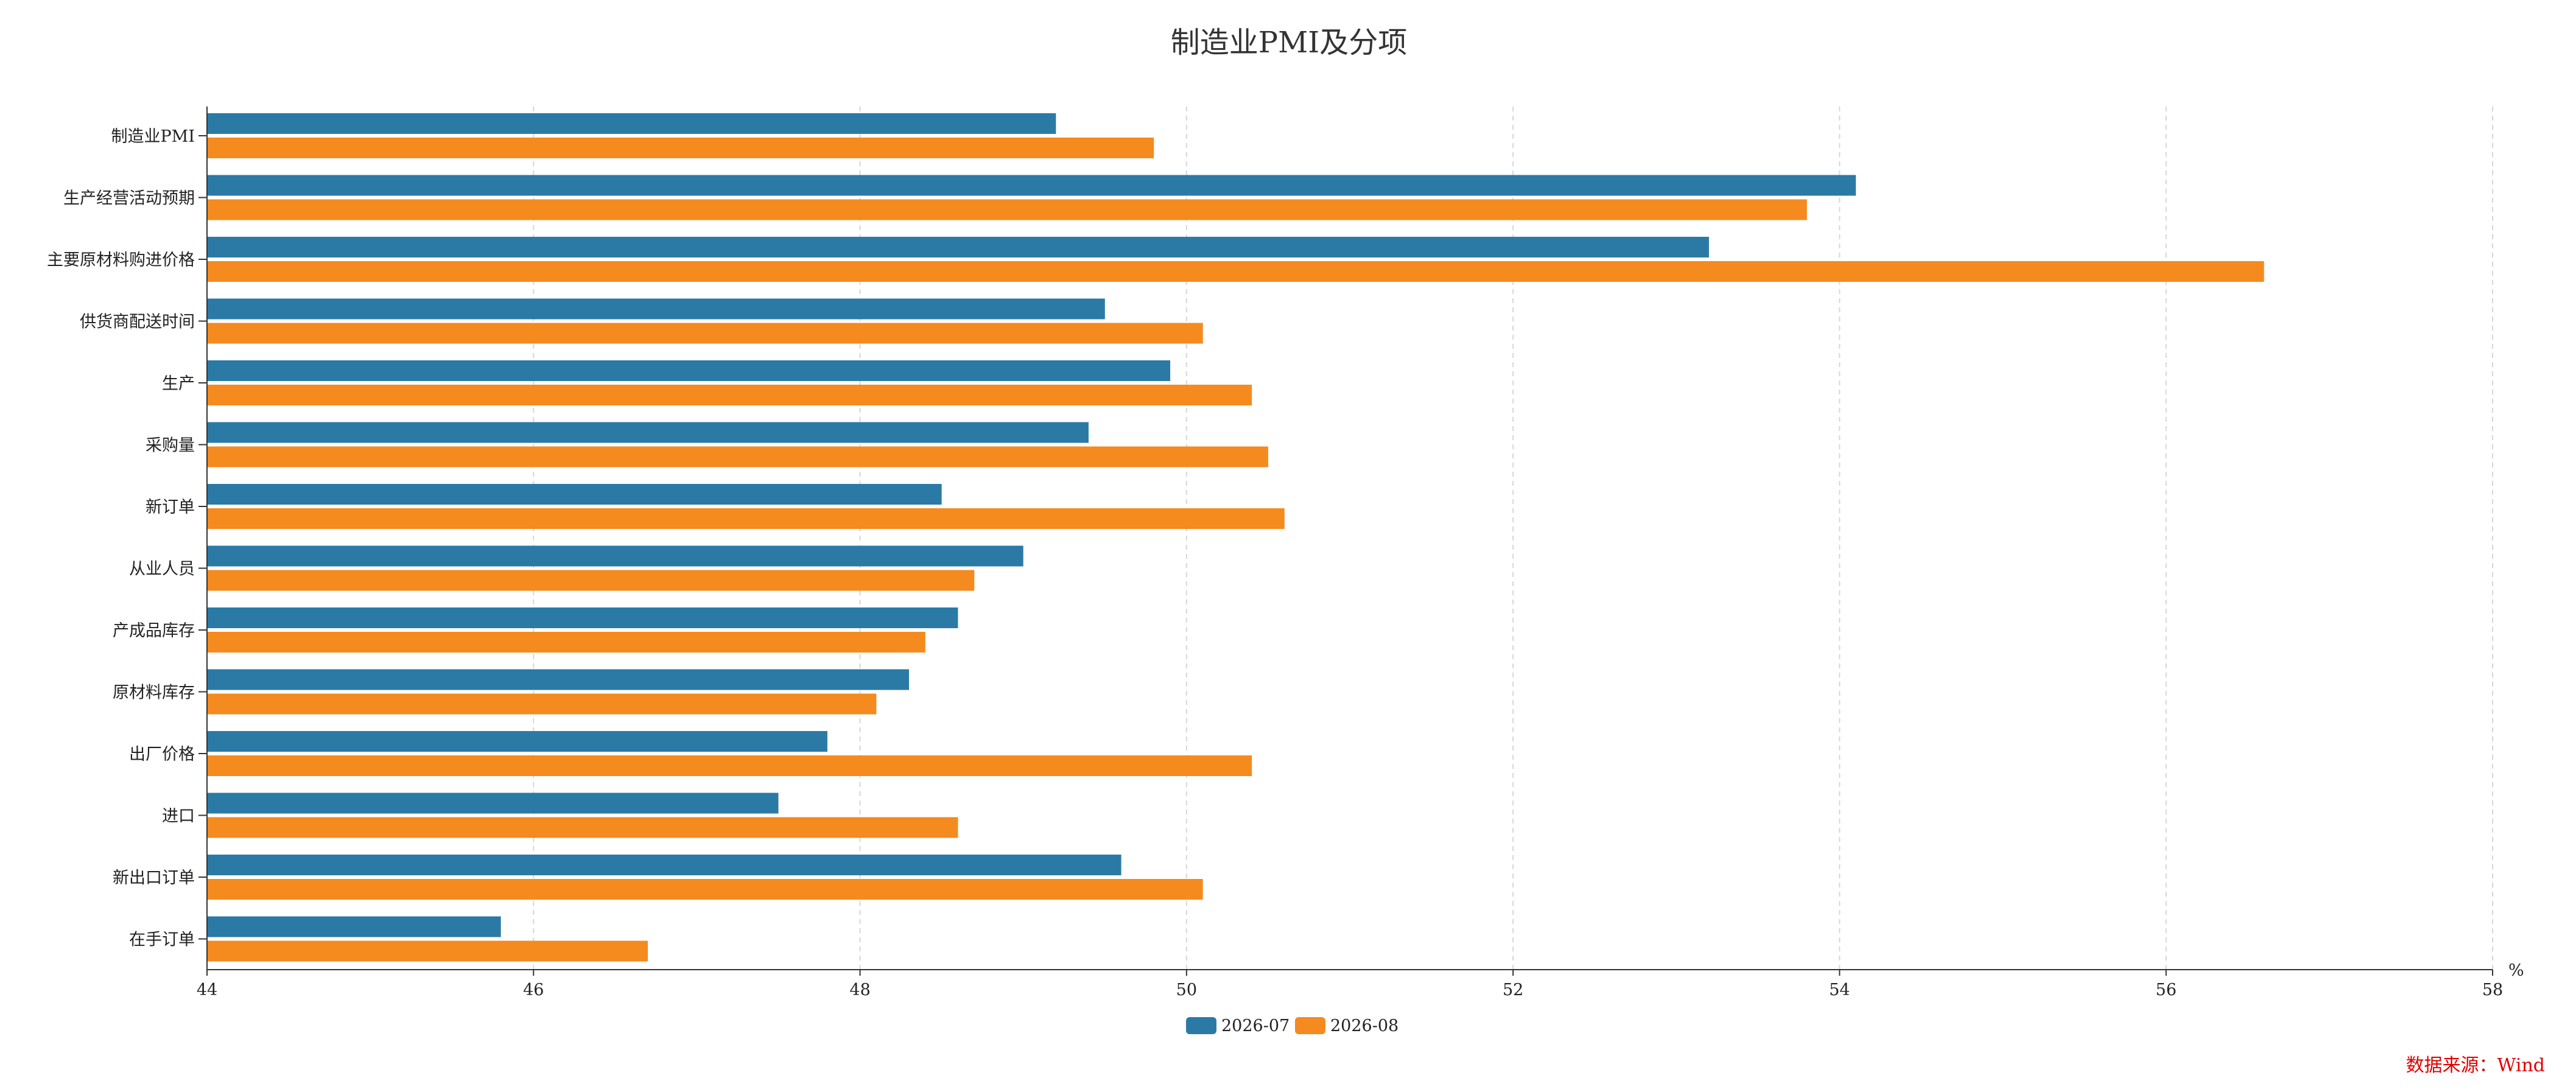 The width and height of the screenshot is (2576, 1092). What do you see at coordinates (162, 569) in the screenshot?
I see `category-label: 从业人员` at bounding box center [162, 569].